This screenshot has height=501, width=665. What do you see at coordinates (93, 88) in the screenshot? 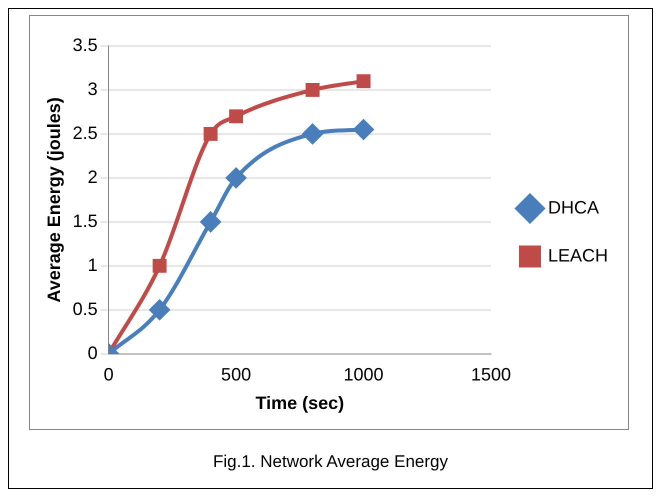
I see `y-tick-label: 3` at bounding box center [93, 88].